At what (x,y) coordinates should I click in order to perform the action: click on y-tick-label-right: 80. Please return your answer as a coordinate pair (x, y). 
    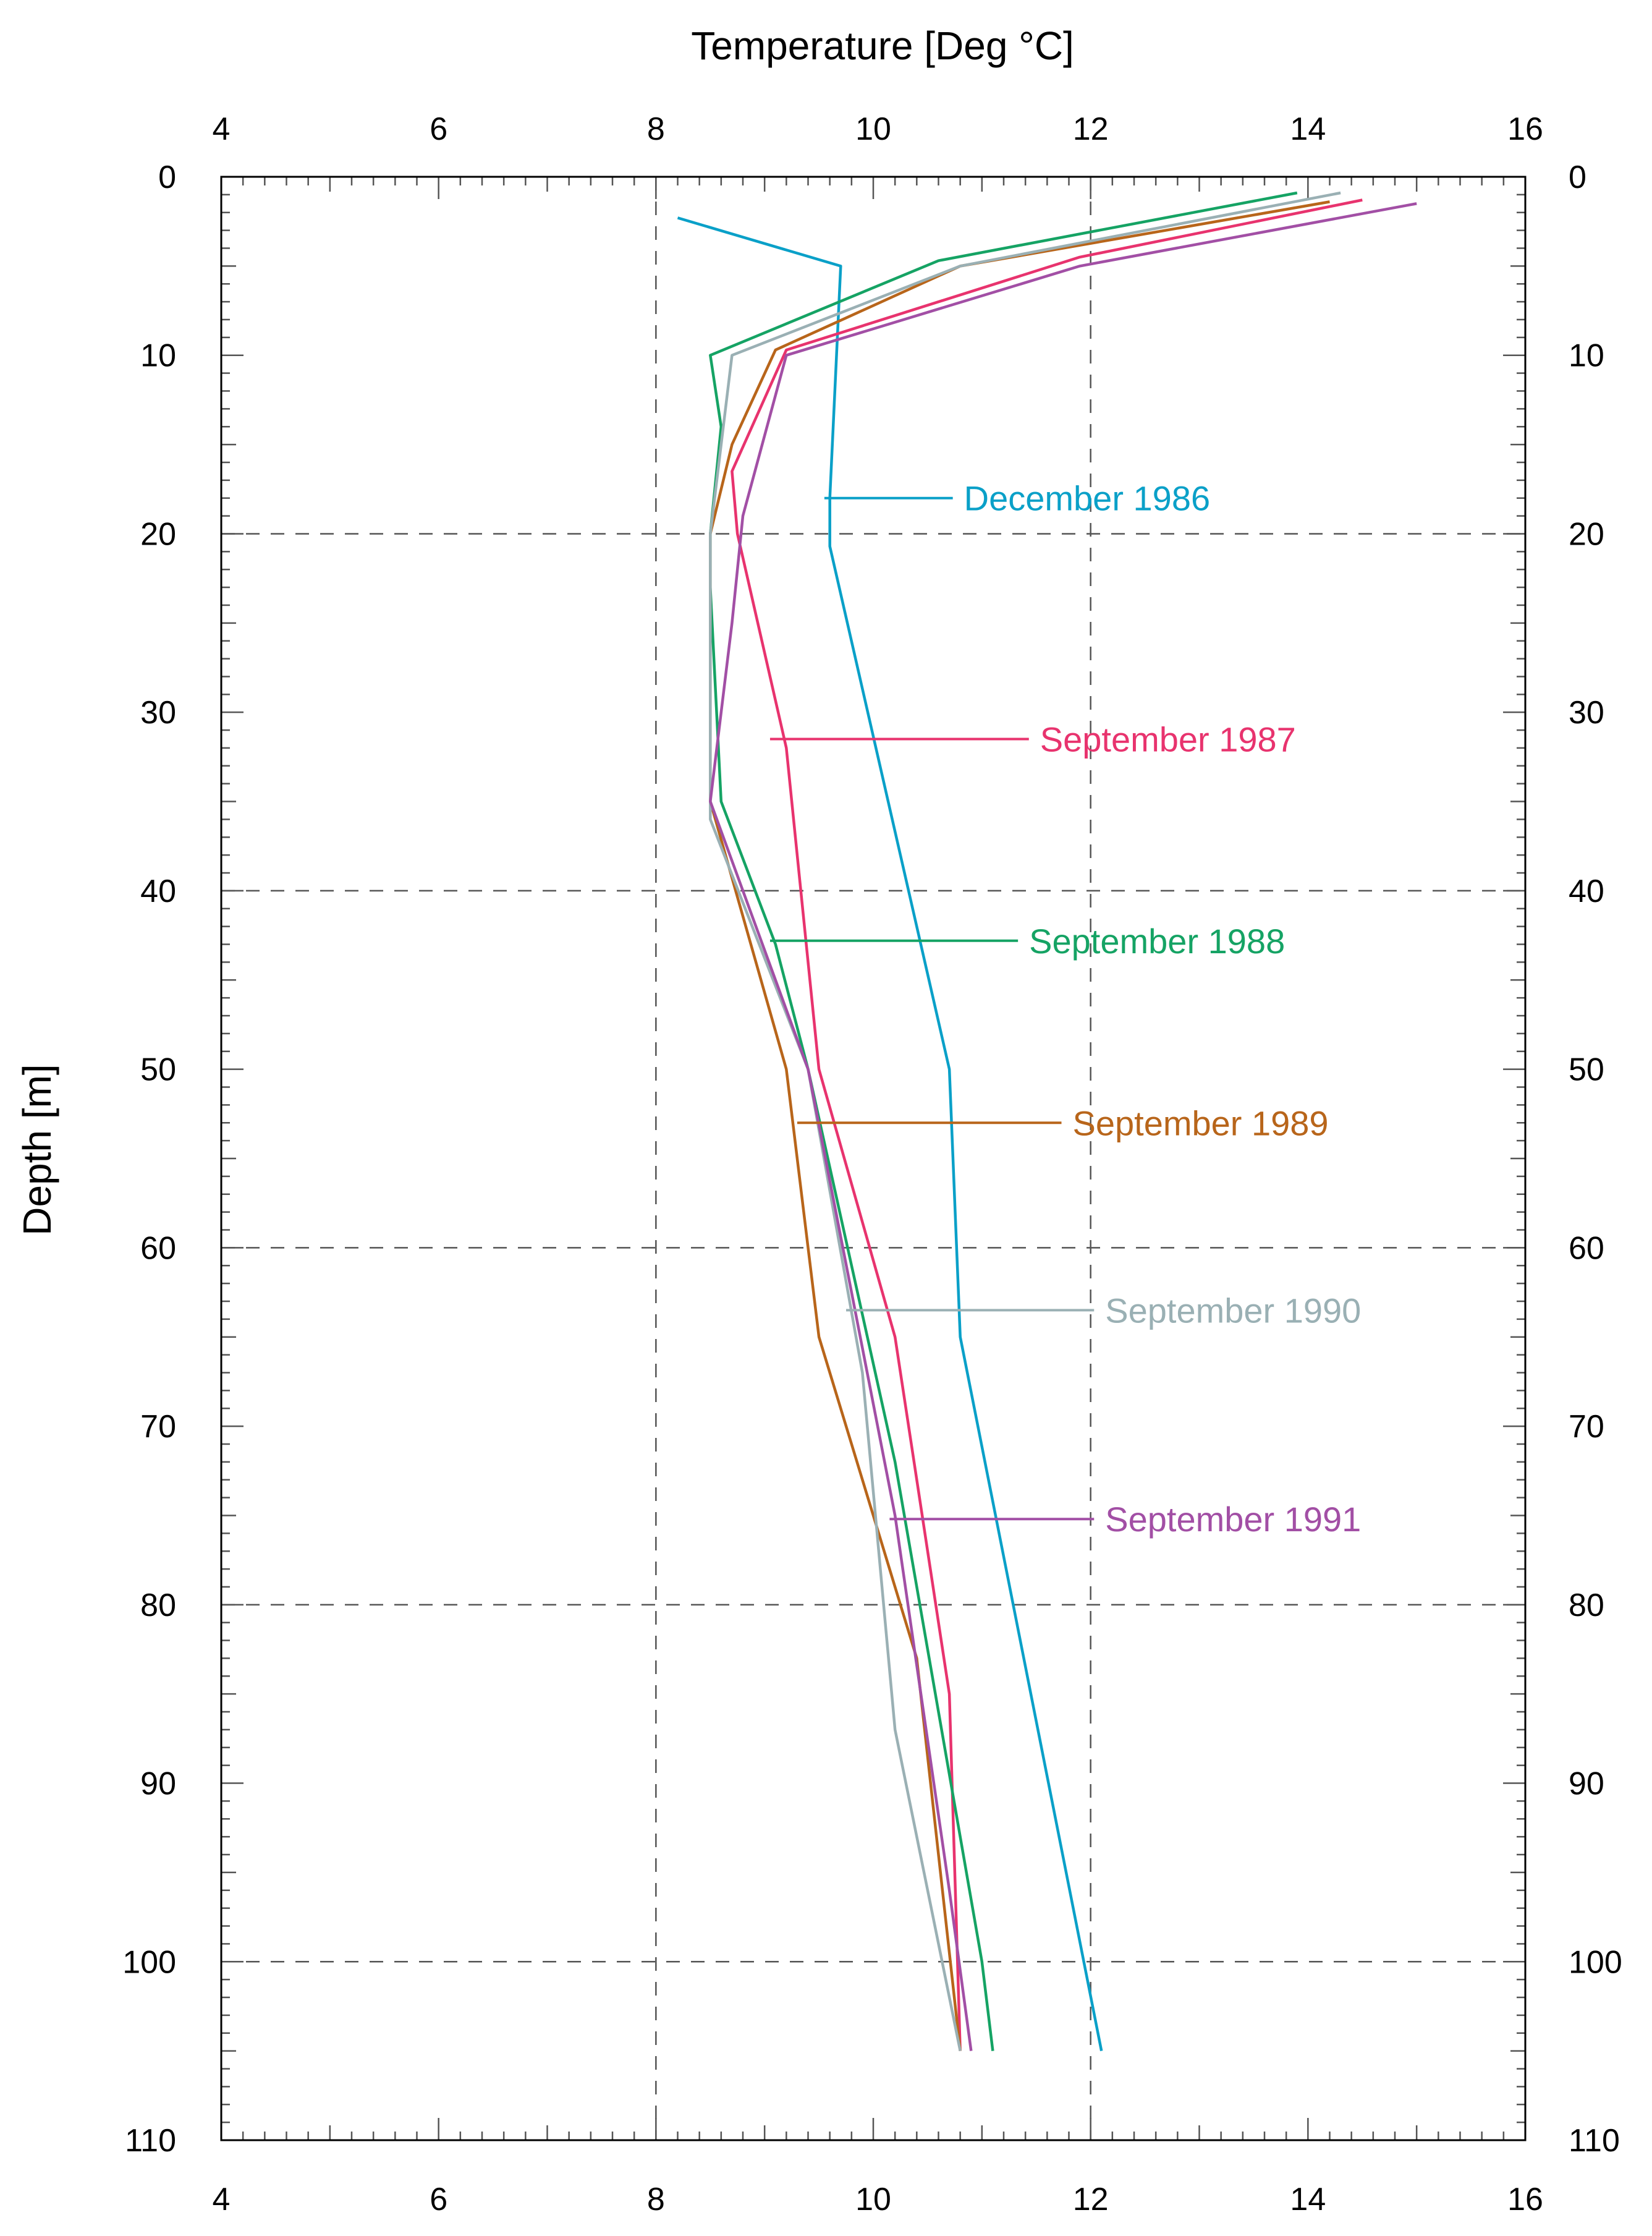
    Looking at the image, I should click on (1586, 1605).